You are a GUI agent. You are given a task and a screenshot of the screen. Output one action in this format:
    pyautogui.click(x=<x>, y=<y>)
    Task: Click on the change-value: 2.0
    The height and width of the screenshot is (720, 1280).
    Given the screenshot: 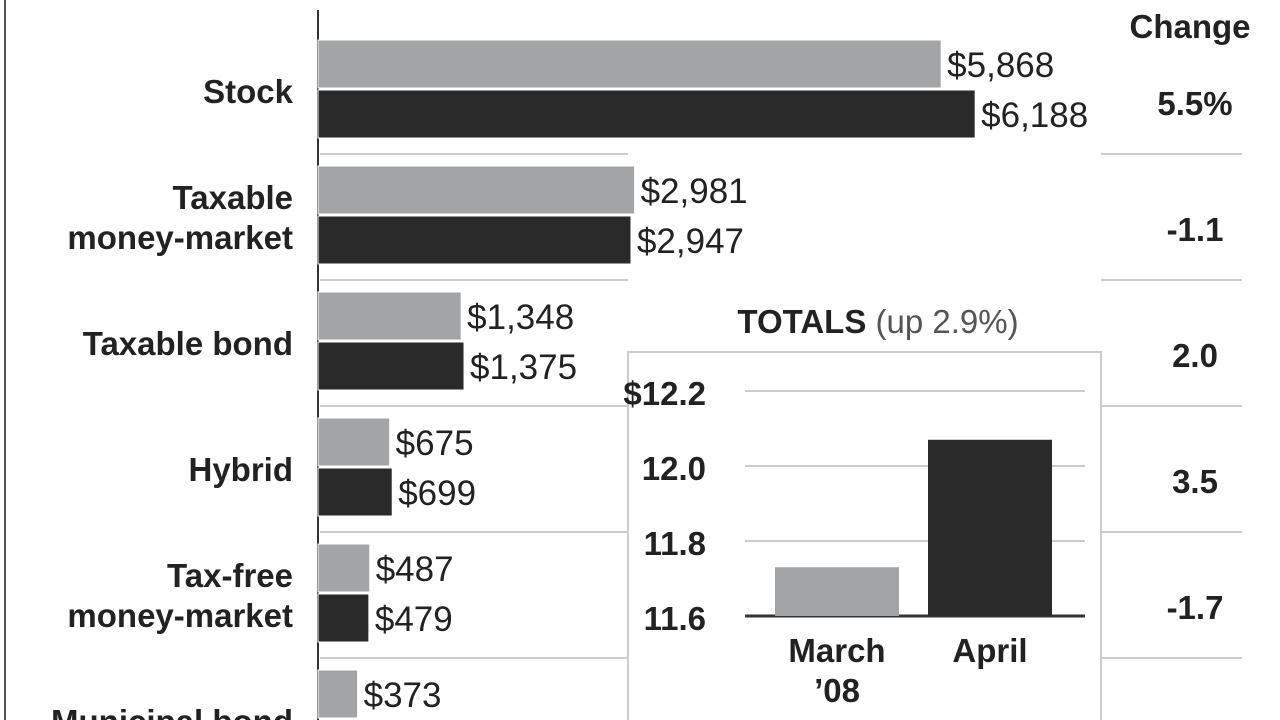 What is the action you would take?
    pyautogui.click(x=1195, y=355)
    